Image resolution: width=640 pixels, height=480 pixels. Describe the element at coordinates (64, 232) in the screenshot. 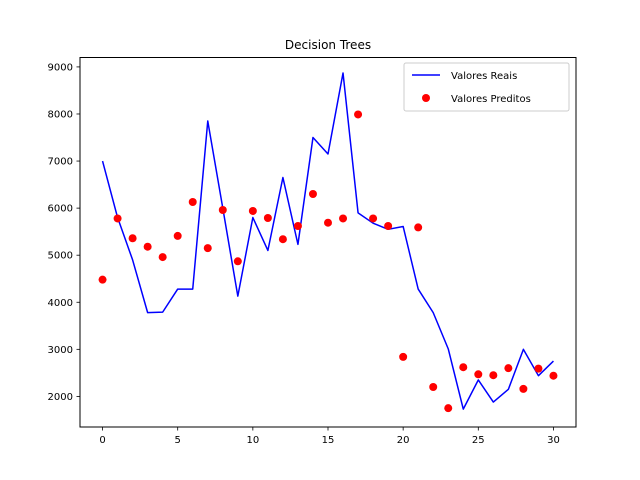

I see `y-axis: 2000 3000 4000 5000 6000 7000 8000 9000` at that location.